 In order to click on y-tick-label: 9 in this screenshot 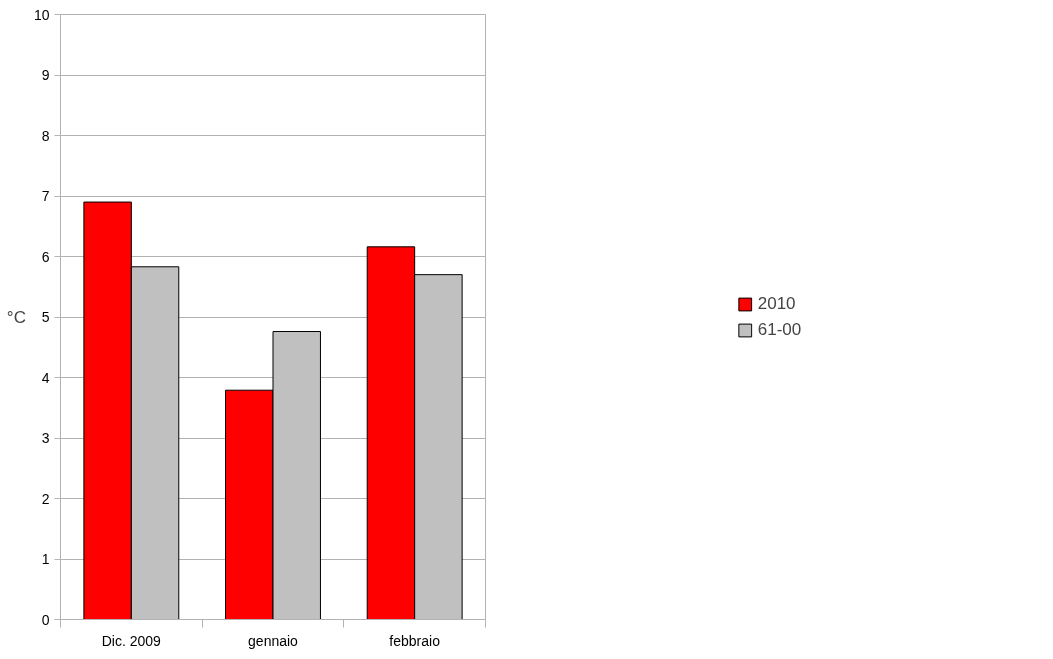, I will do `click(45, 75)`.